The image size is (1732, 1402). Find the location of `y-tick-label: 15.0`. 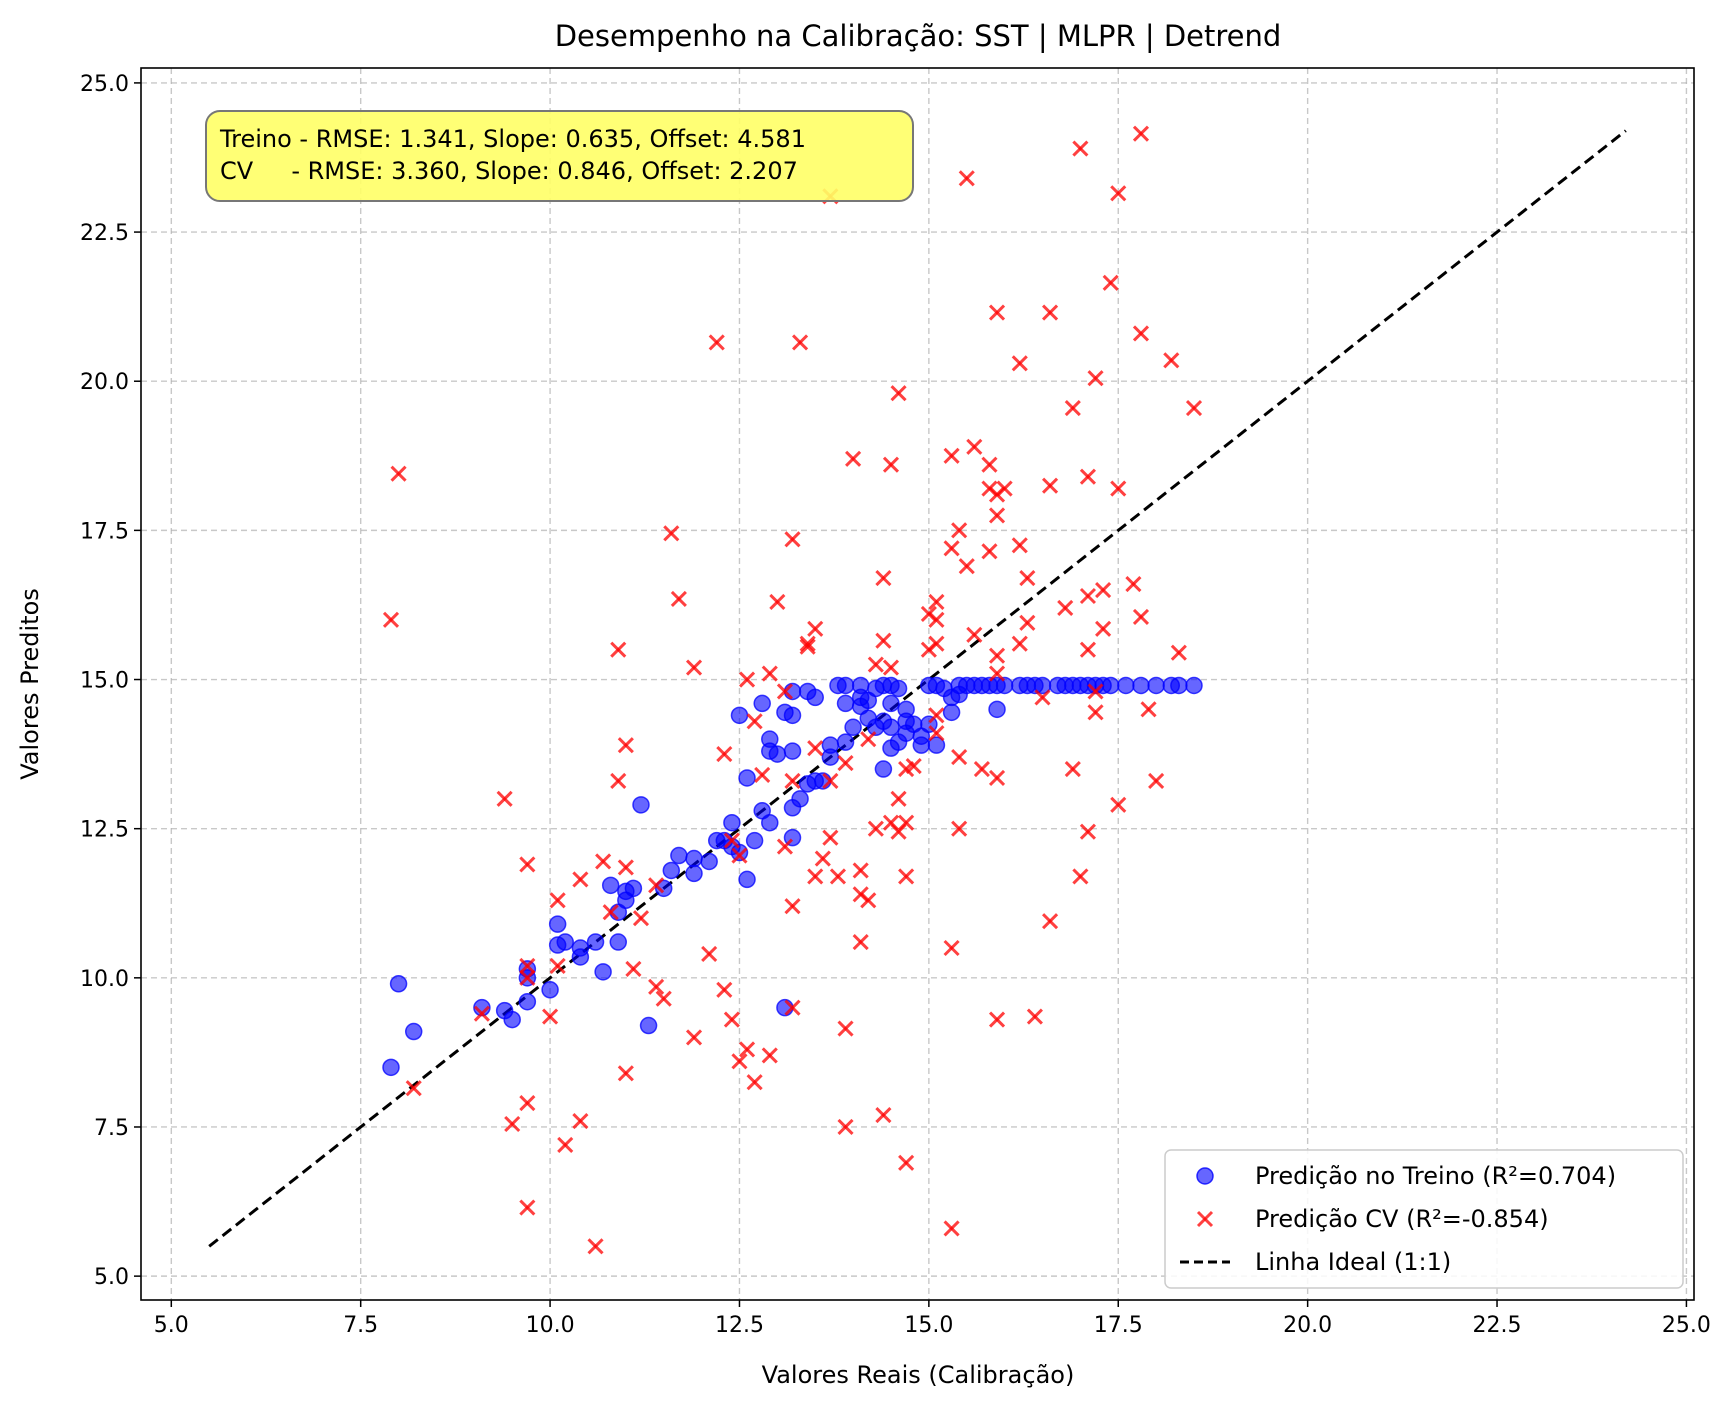

y-tick-label: 15.0 is located at coordinates (104, 681).